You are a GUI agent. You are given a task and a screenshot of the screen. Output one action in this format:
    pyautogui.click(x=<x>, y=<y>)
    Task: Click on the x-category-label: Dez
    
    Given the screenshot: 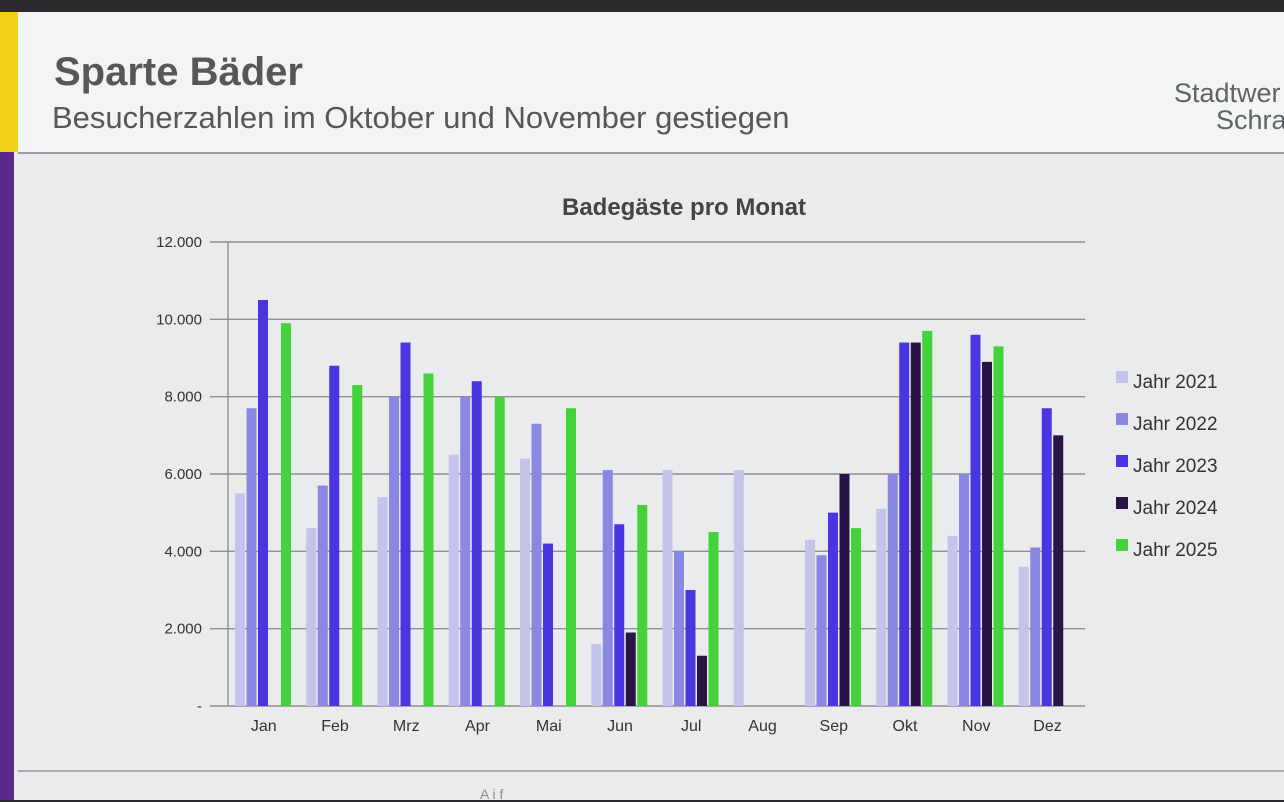 What is the action you would take?
    pyautogui.click(x=1047, y=726)
    